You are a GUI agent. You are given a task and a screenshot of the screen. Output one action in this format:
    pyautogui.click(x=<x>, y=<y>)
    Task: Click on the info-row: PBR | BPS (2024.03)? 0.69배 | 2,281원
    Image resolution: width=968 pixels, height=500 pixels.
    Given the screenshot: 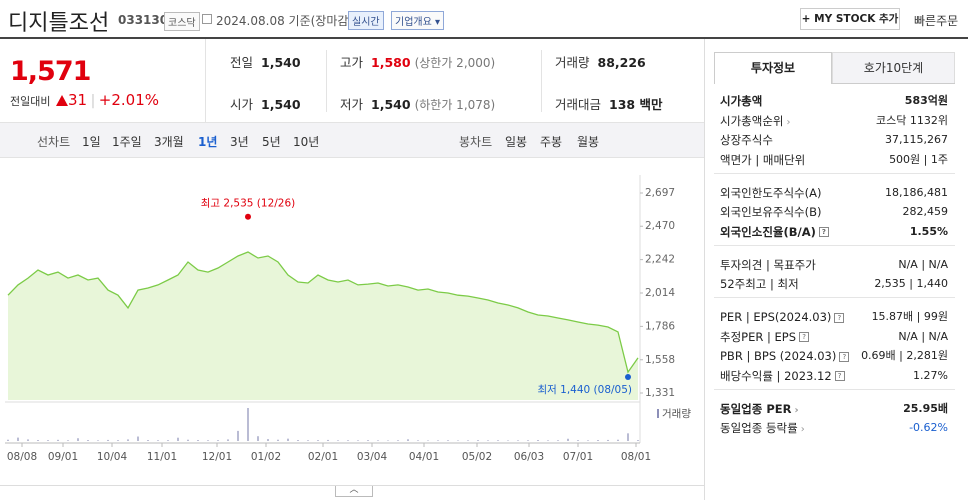 What is the action you would take?
    pyautogui.click(x=834, y=356)
    